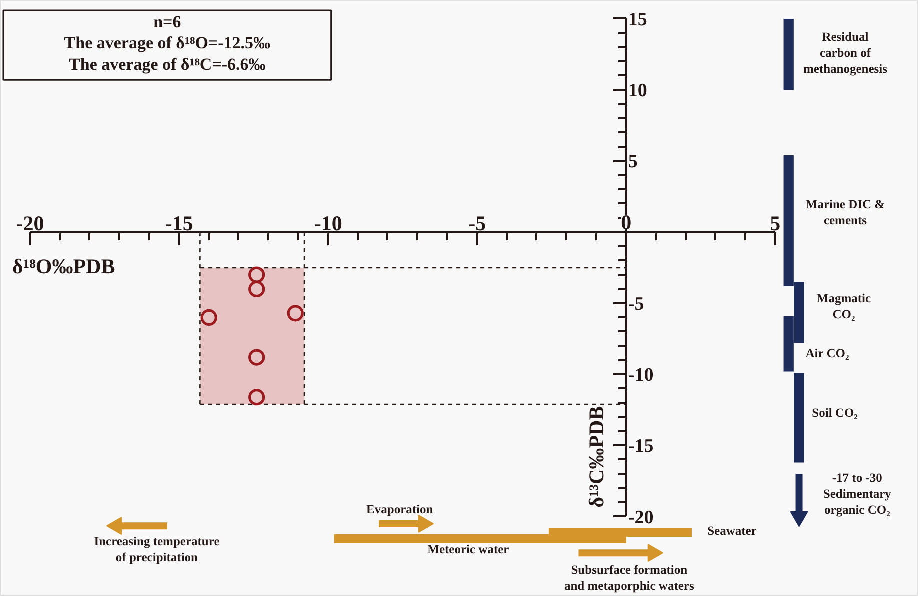 This screenshot has height=598, width=920. I want to click on y-tick-label: -20, so click(641, 517).